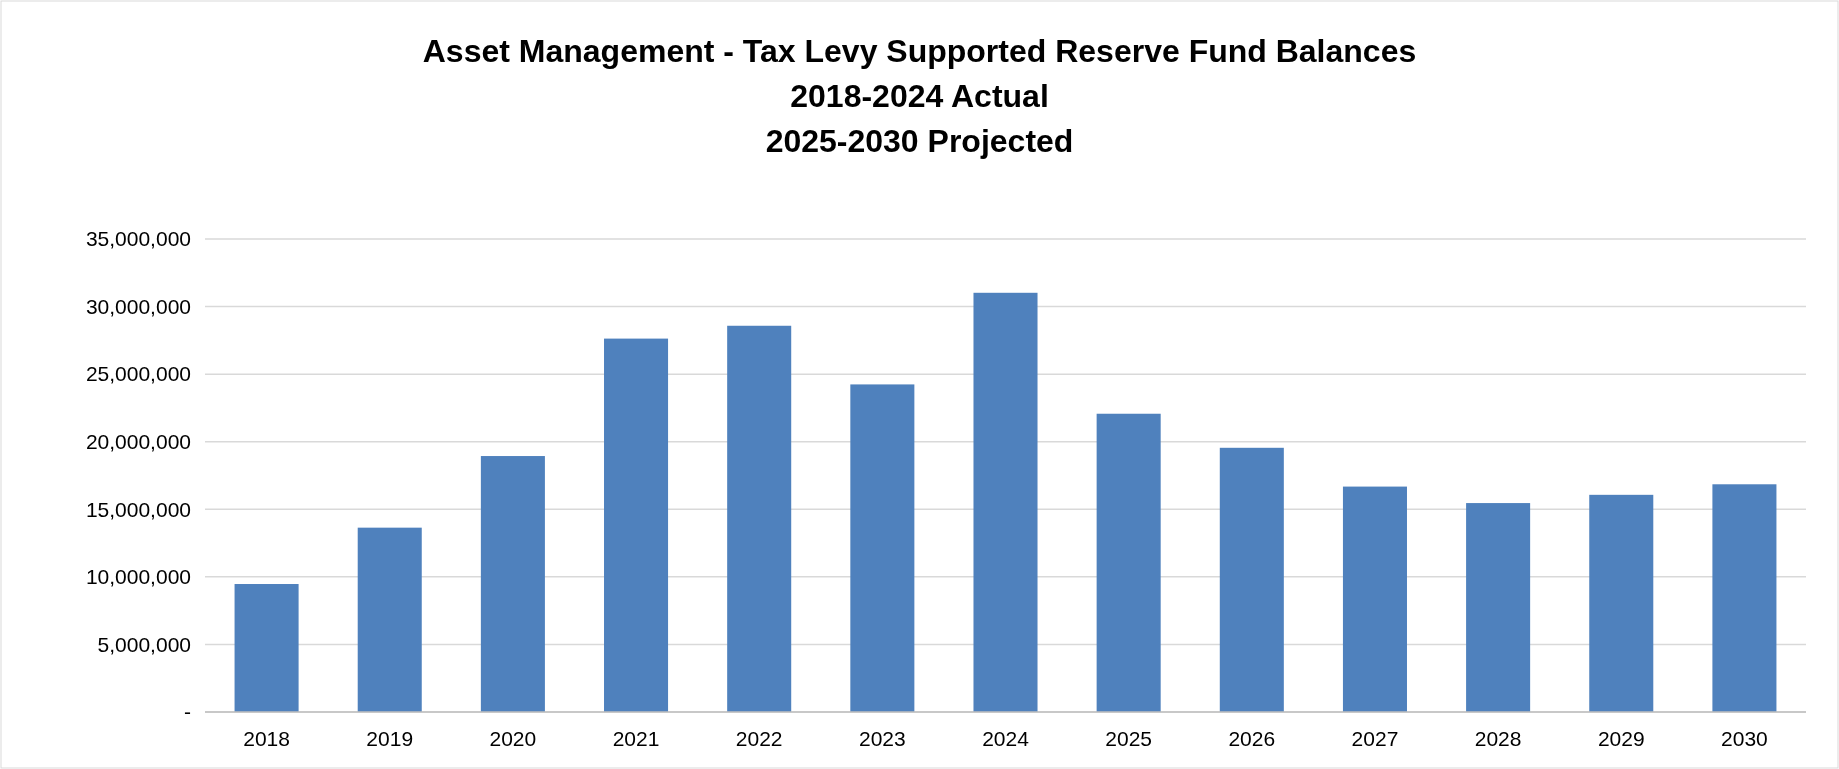  Describe the element at coordinates (1006, 738) in the screenshot. I see `x-tick-label: 2024` at that location.